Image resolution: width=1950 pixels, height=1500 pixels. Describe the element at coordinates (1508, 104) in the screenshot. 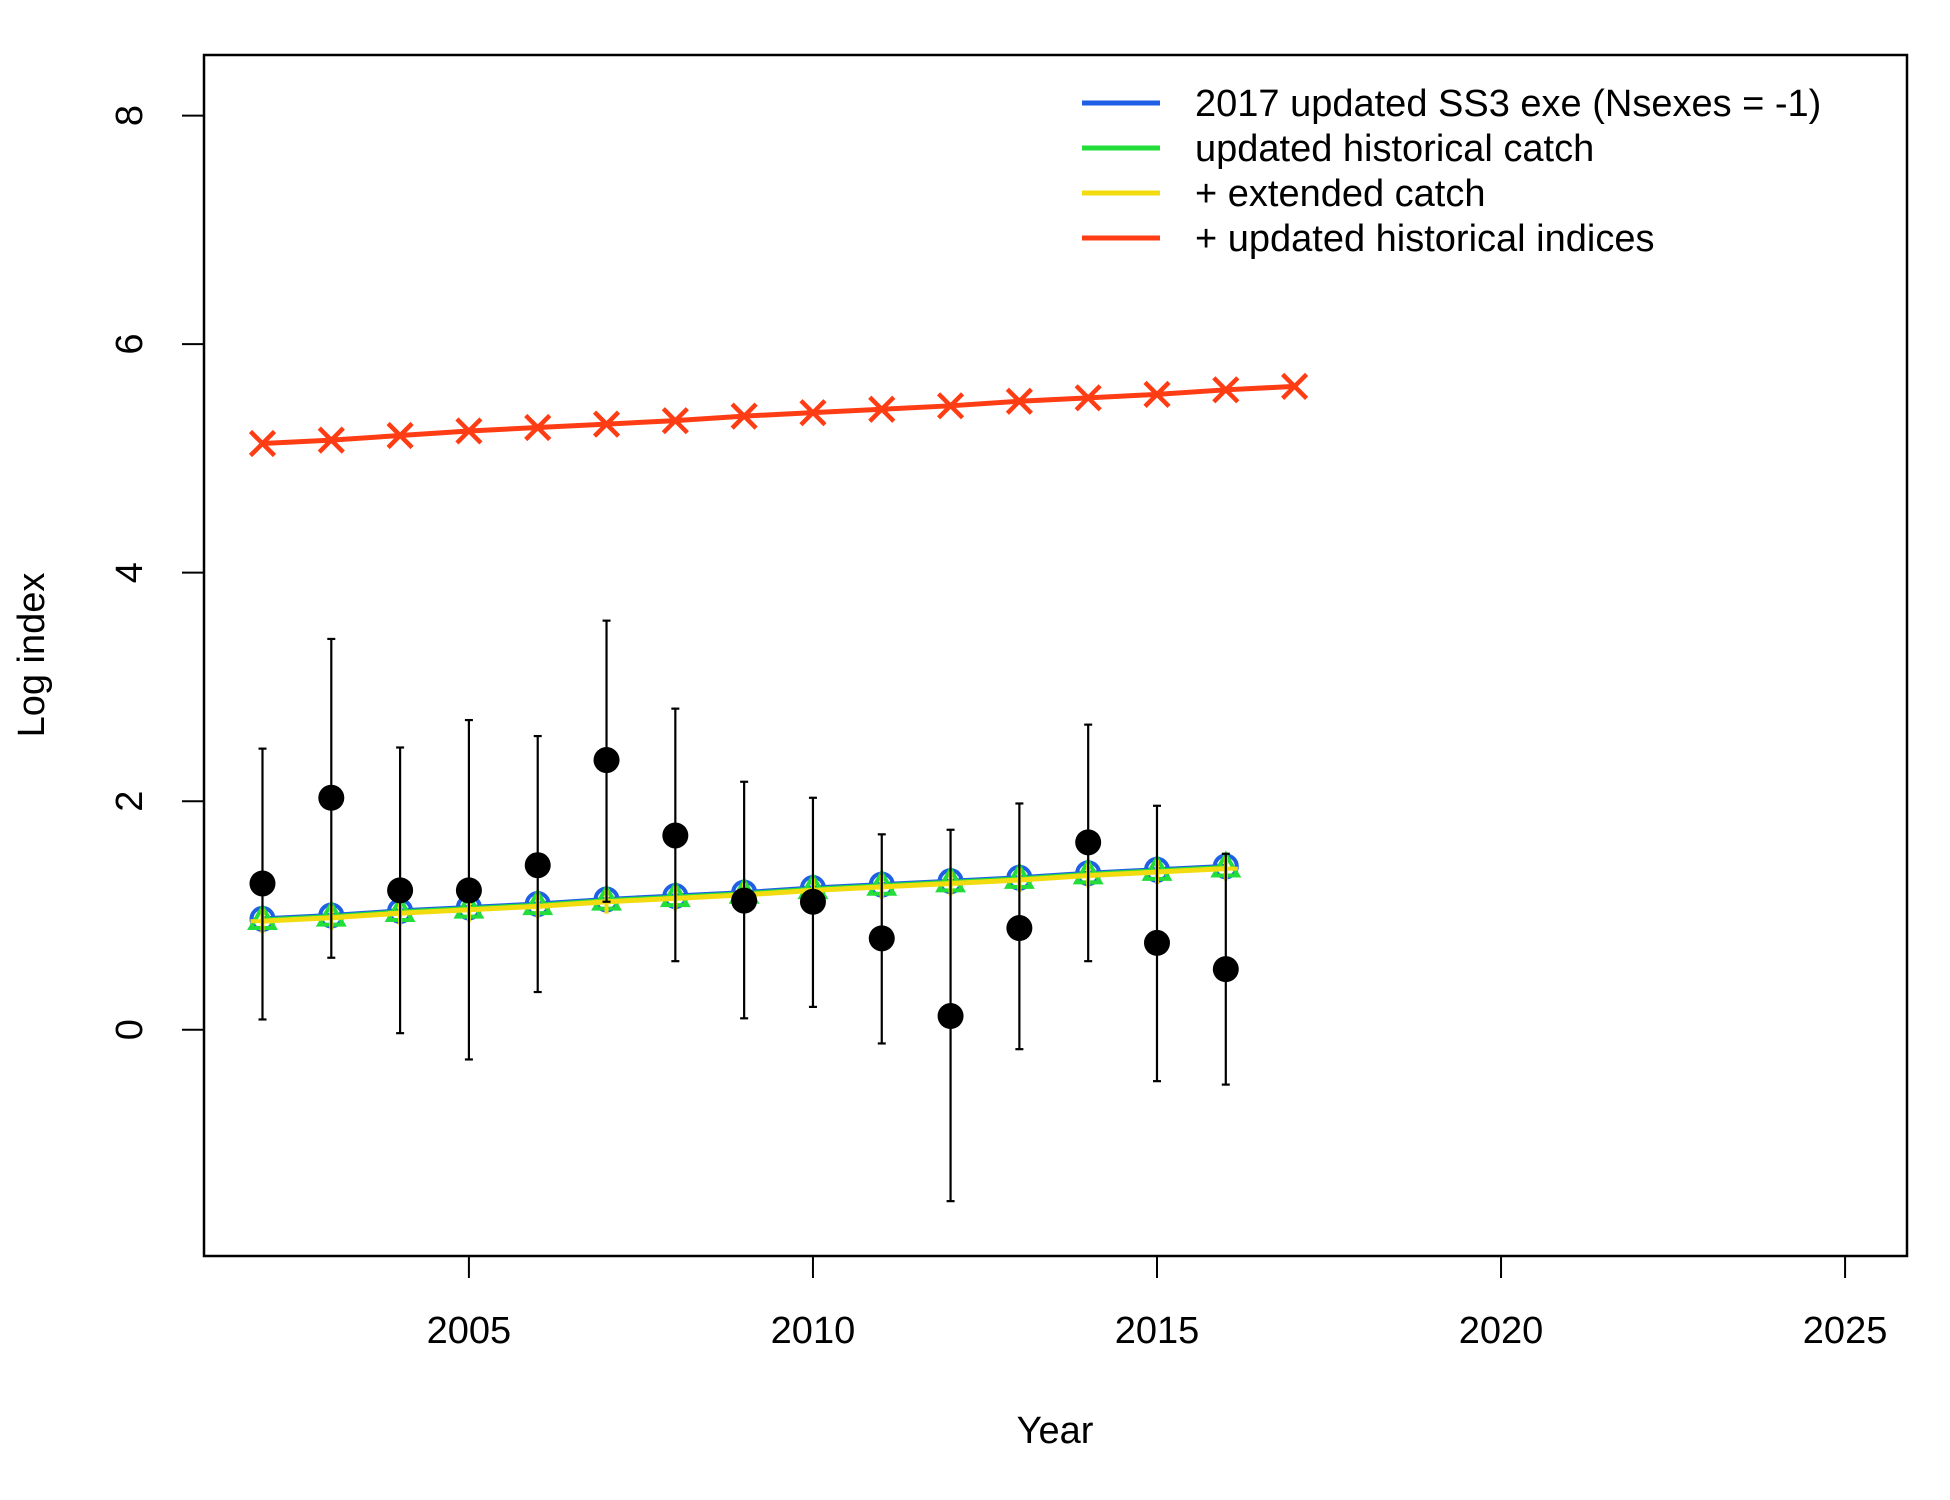

I see `legend-label: 2017 updated SS3 exe (Nsexes = -1)` at that location.